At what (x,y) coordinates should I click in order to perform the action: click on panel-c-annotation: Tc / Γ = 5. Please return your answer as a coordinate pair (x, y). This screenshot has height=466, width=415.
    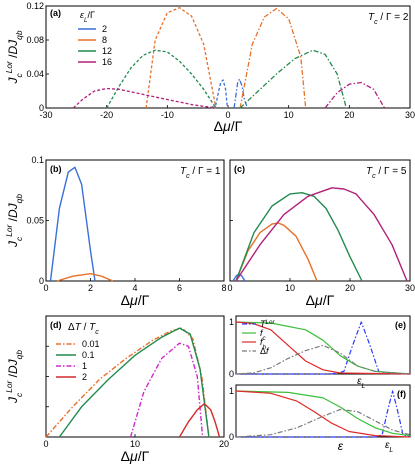
    Looking at the image, I should click on (386, 173).